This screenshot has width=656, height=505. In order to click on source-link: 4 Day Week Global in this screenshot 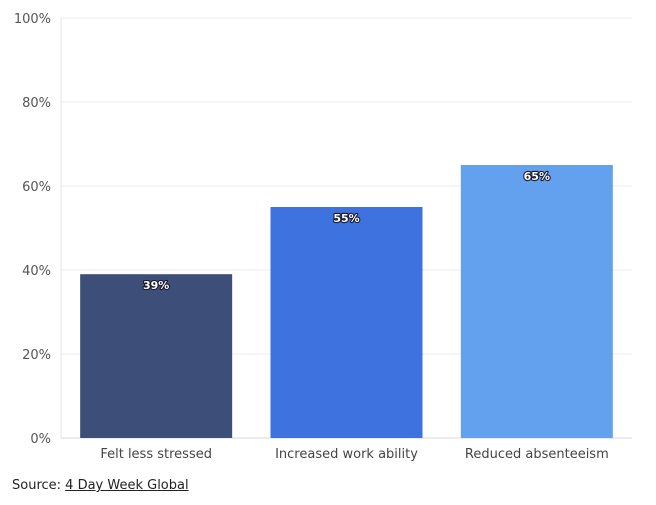, I will do `click(127, 485)`.